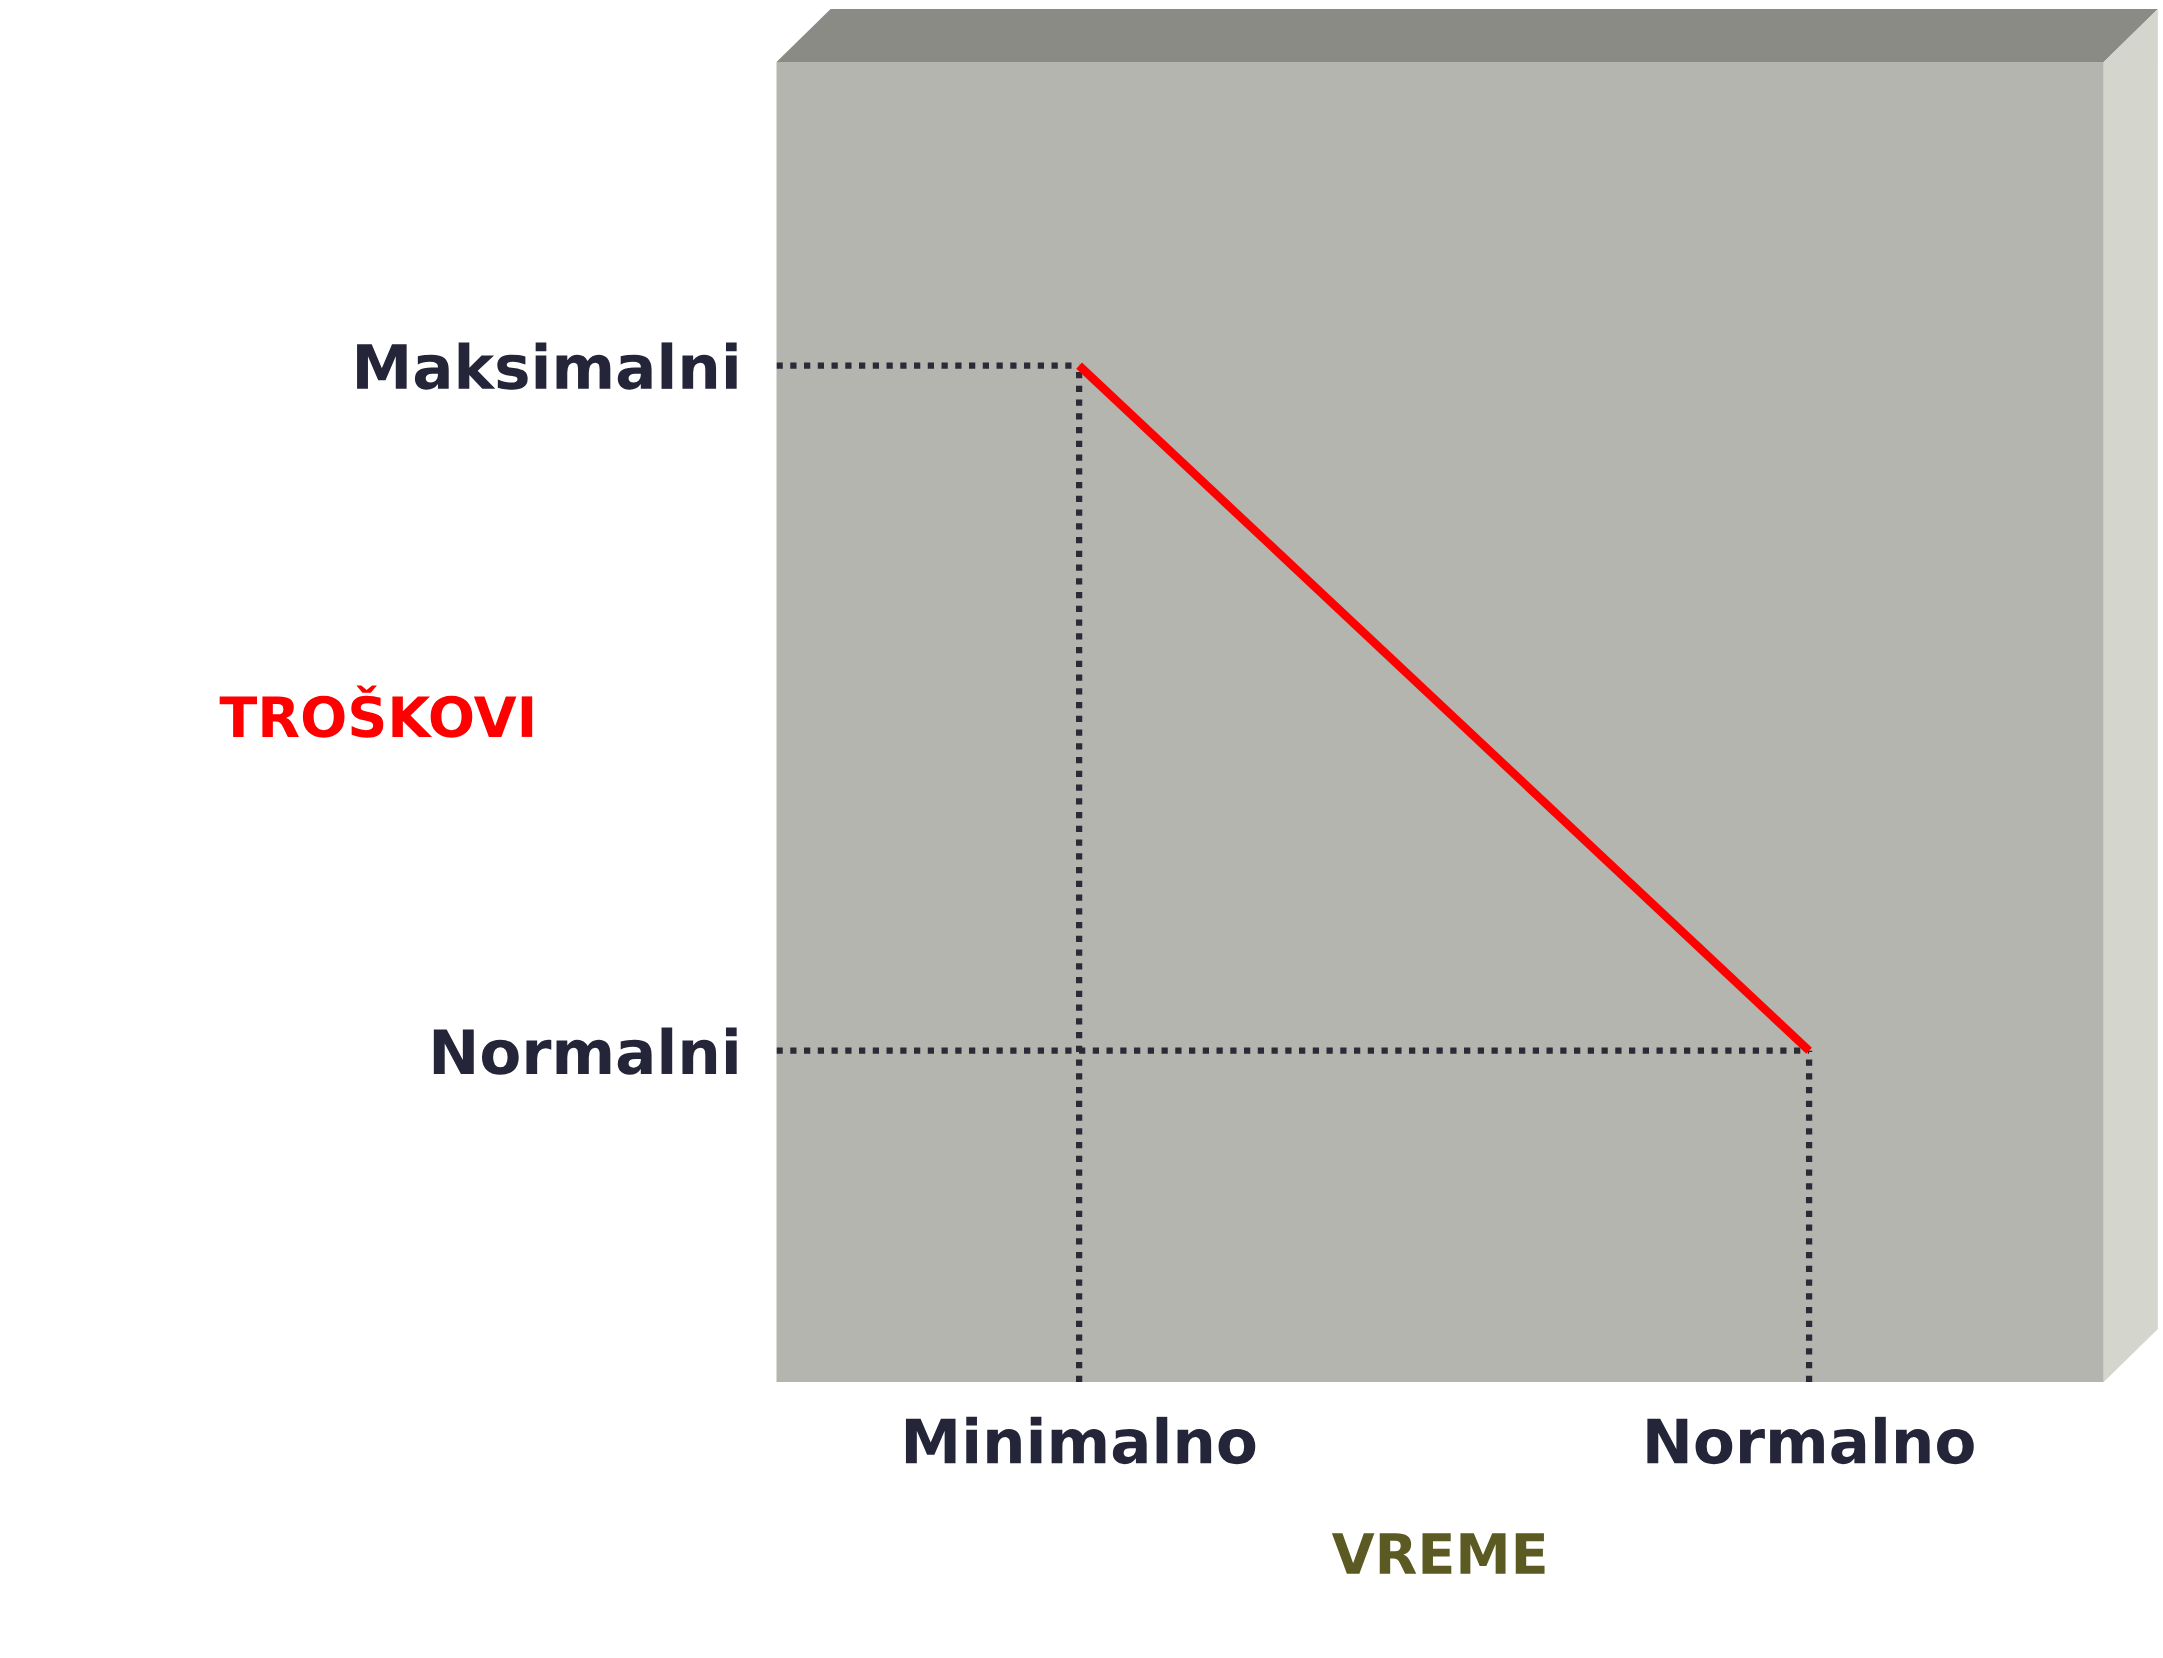 This screenshot has height=1658, width=2163. I want to click on y-axis-title: TROŠKOVI, so click(376, 711).